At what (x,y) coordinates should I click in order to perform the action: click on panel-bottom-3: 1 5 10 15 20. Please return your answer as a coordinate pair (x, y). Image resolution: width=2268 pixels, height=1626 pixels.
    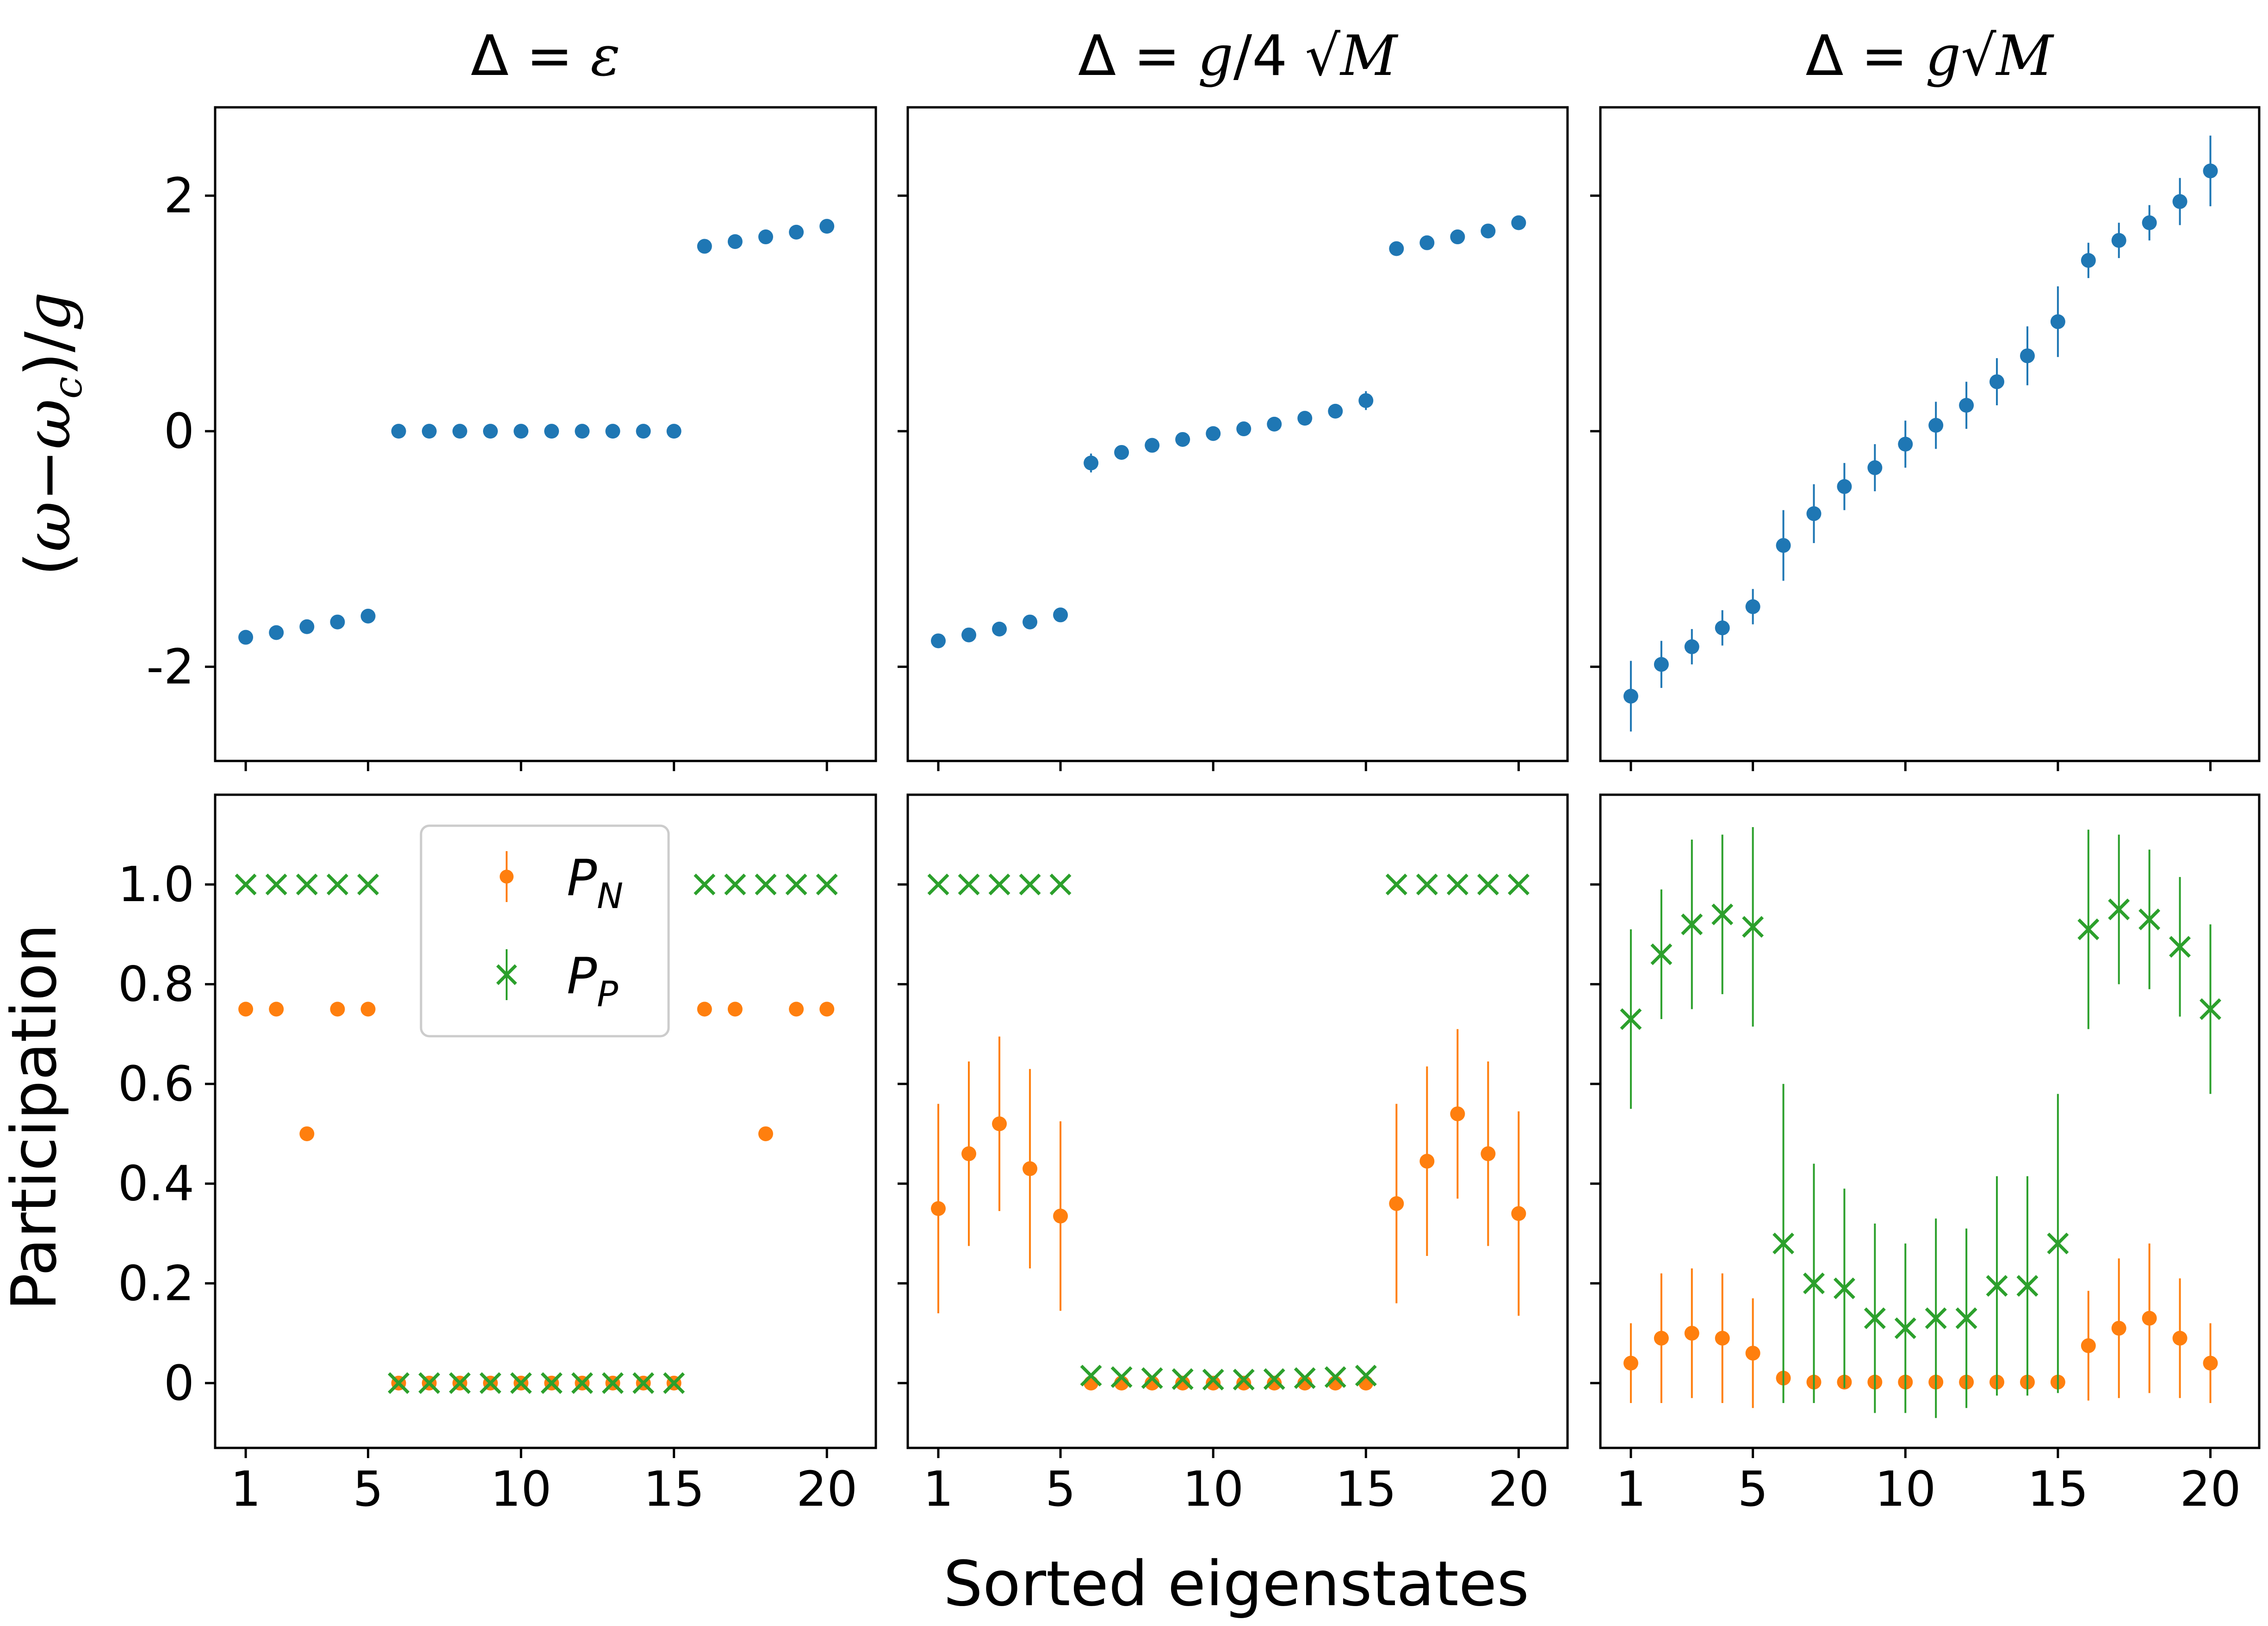
    Looking at the image, I should click on (1925, 1155).